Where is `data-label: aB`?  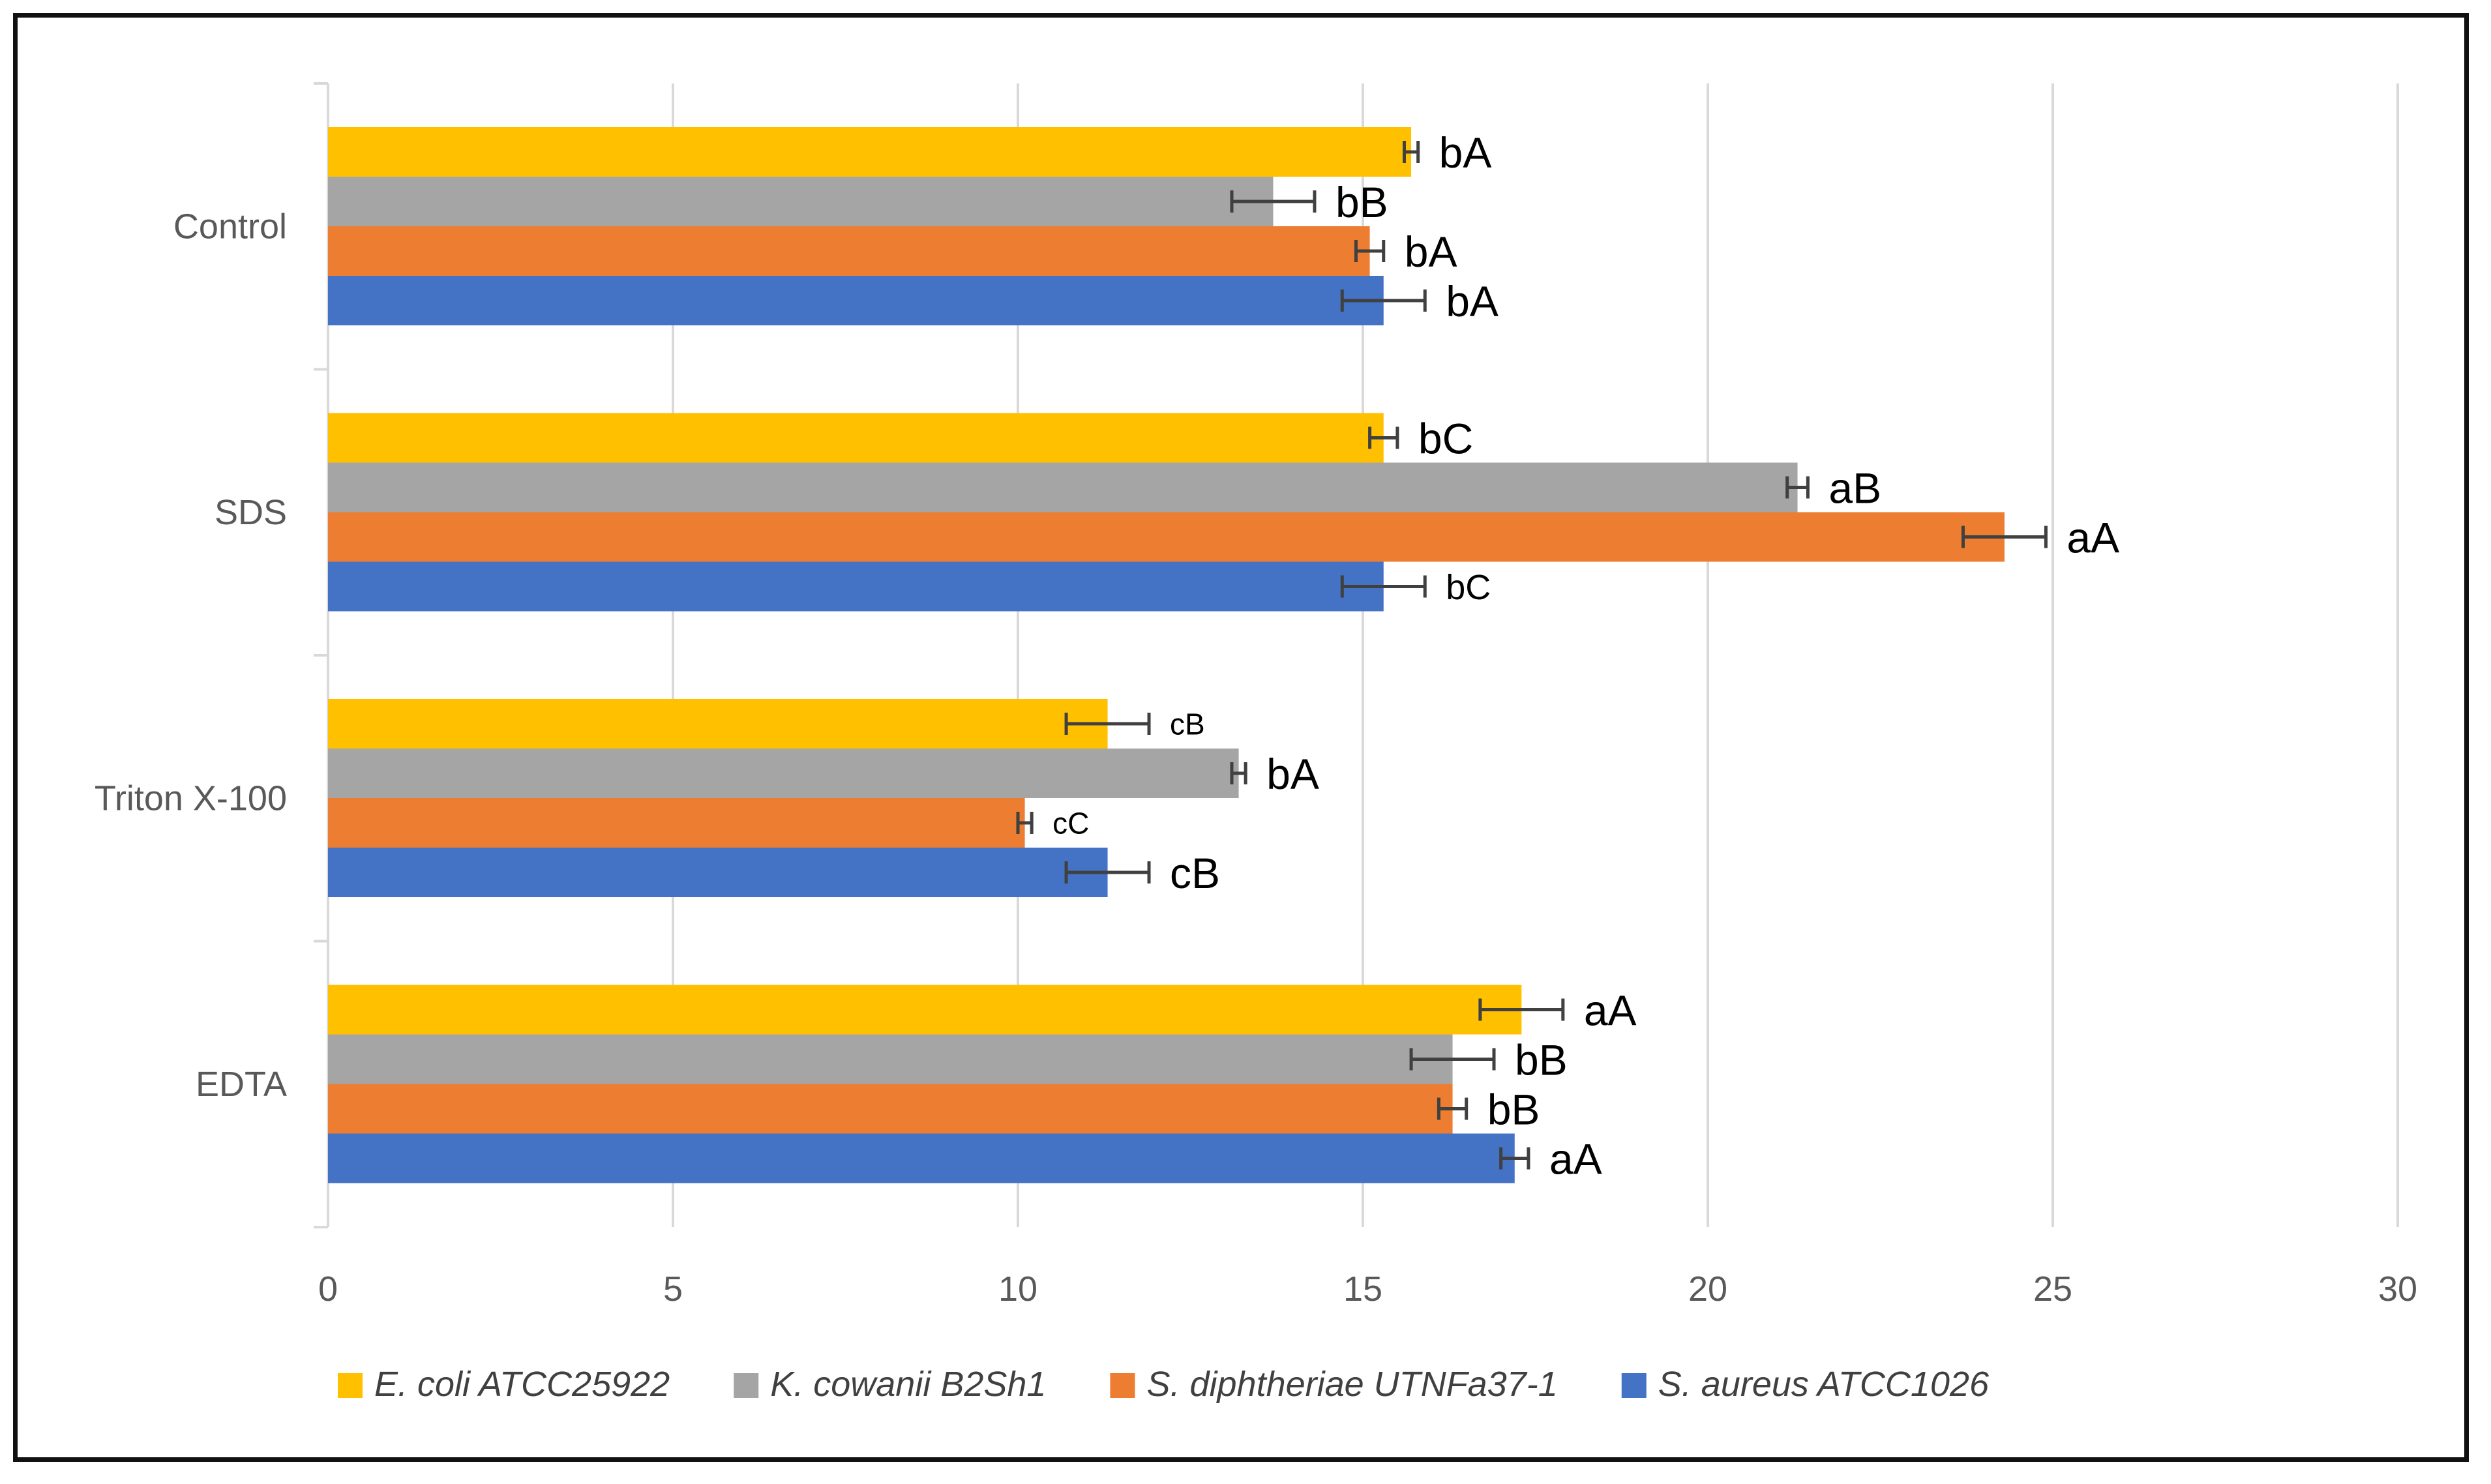
data-label: aB is located at coordinates (1854, 488).